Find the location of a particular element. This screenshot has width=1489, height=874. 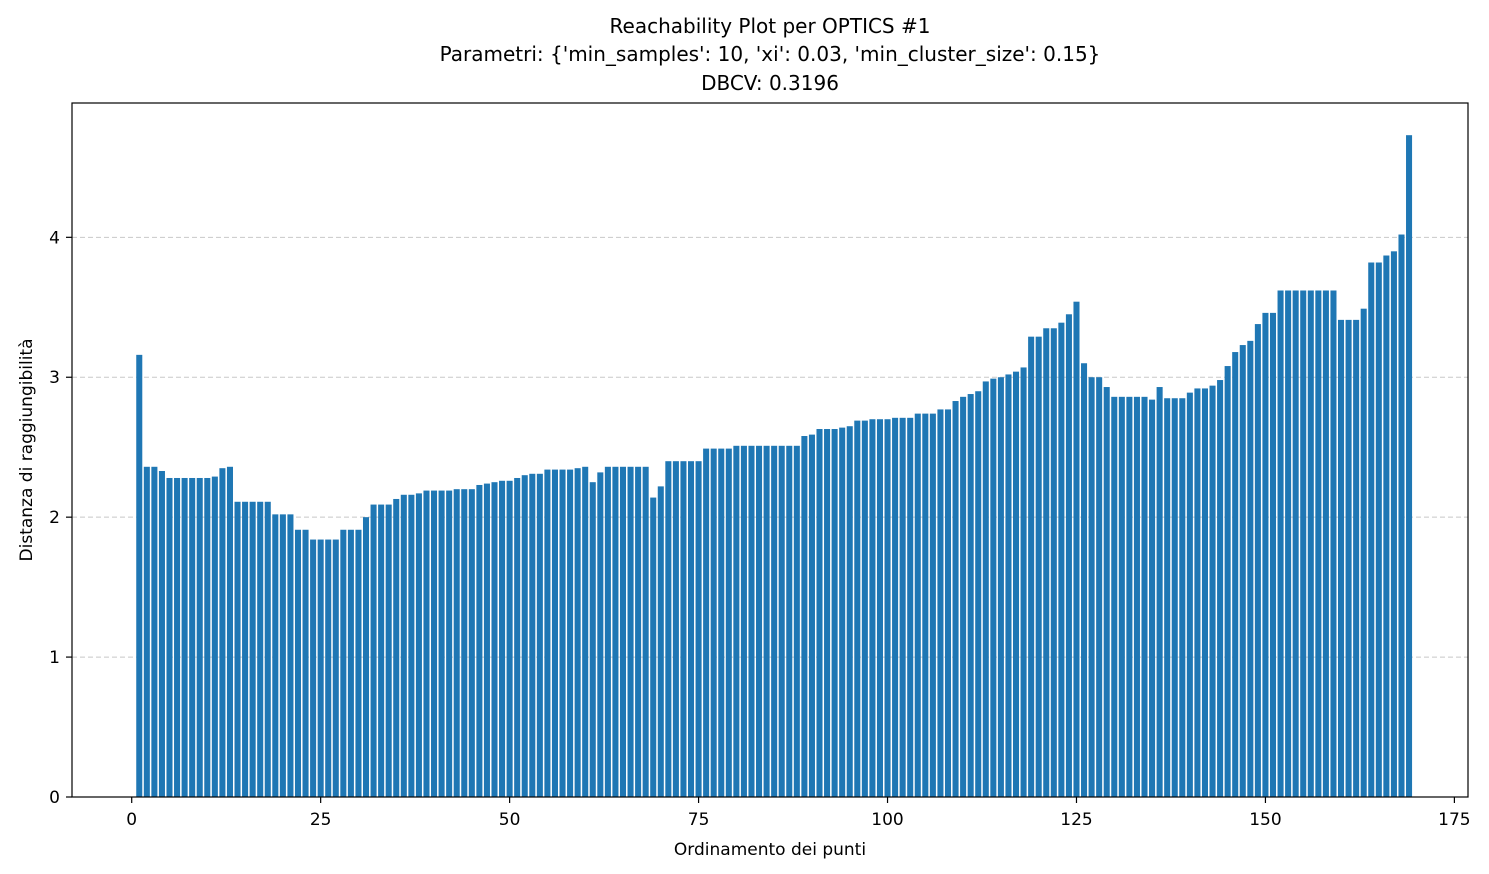

x-tick-label: 0 is located at coordinates (131, 820).